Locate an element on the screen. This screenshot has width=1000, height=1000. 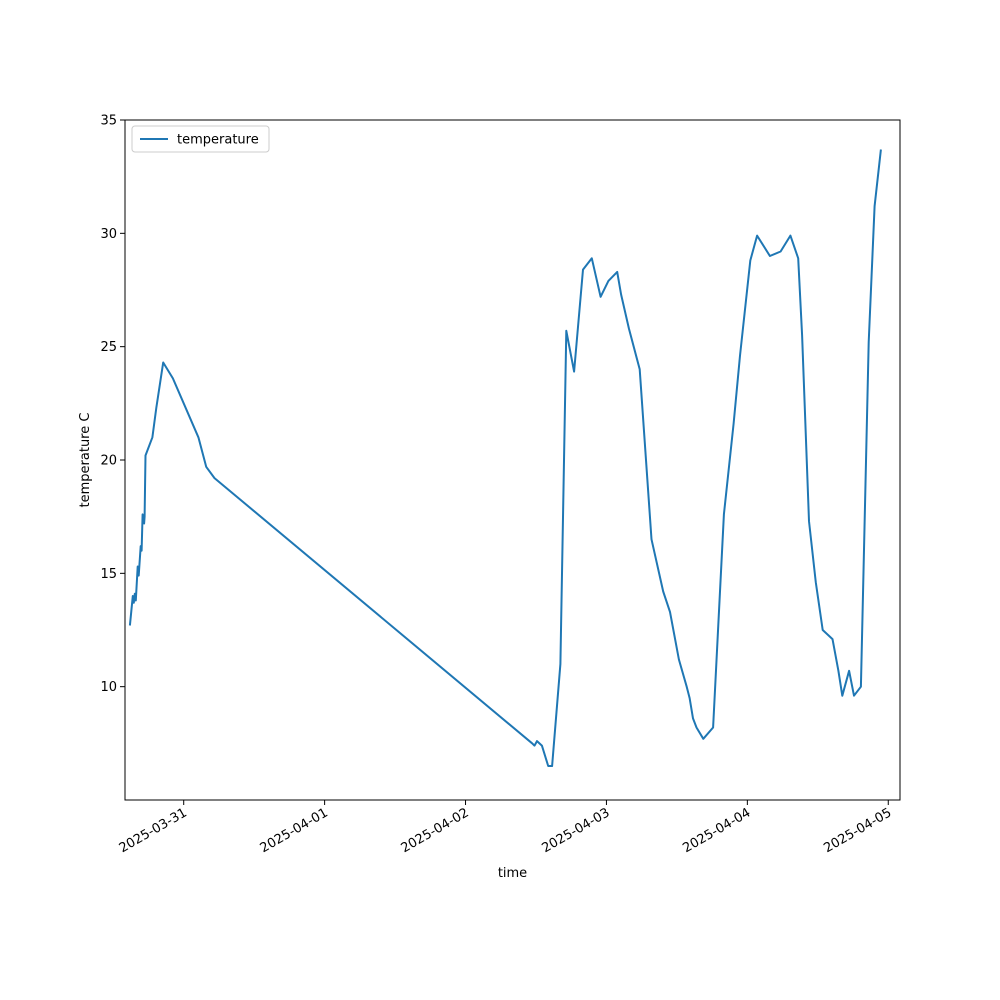
x-tick-label: 2025-04-05 is located at coordinates (857, 830).